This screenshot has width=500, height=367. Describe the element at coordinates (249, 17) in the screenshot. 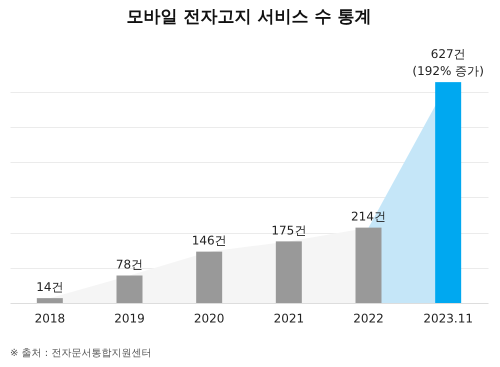

I see `chart-title: 모바일 전자고지 서비스 수 통계` at that location.